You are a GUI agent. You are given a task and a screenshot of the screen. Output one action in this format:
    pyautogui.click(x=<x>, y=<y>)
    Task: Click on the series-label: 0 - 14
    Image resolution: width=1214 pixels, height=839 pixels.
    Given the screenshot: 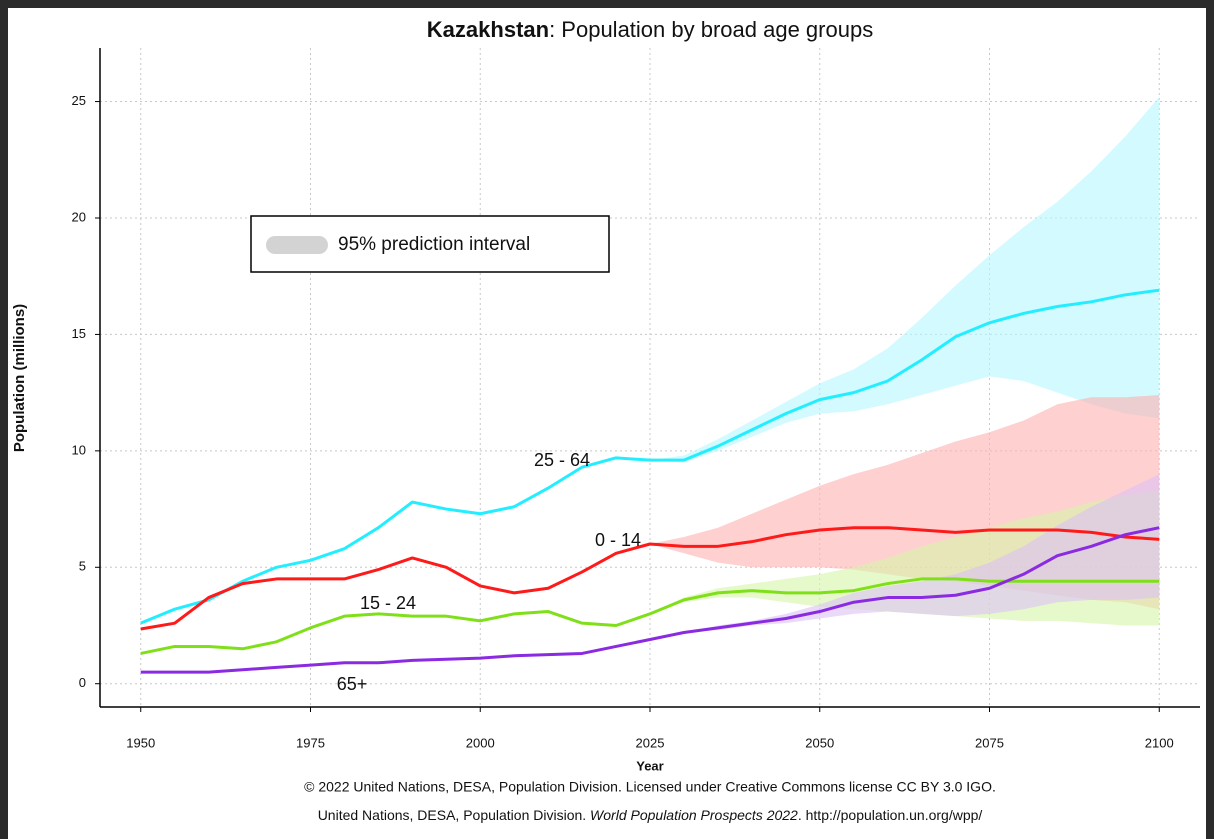 What is the action you would take?
    pyautogui.click(x=618, y=540)
    